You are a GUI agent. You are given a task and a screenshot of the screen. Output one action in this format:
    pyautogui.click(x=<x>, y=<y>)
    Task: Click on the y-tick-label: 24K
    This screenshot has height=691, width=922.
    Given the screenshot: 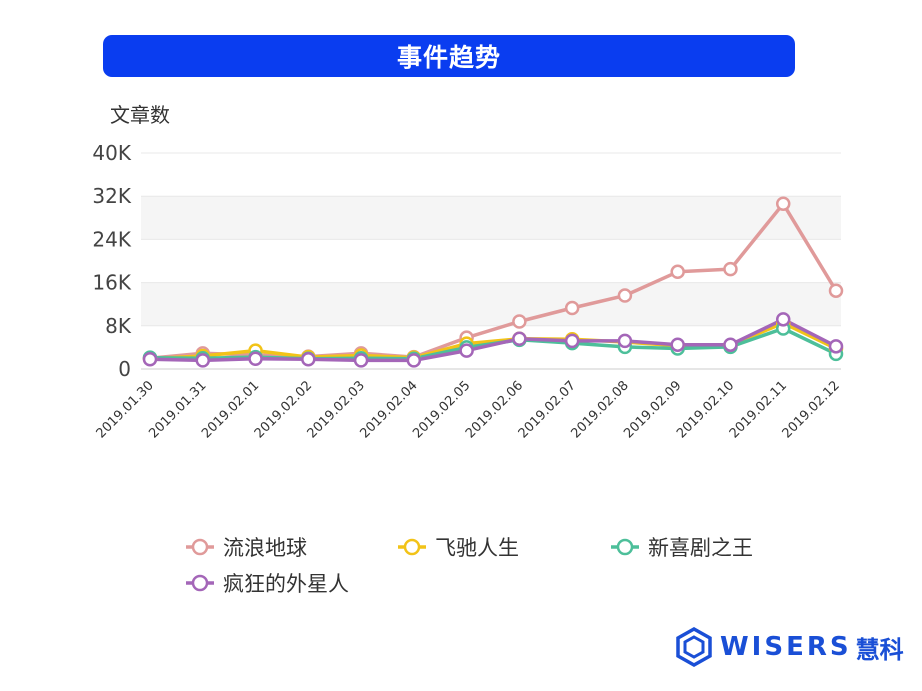 What is the action you would take?
    pyautogui.click(x=111, y=239)
    